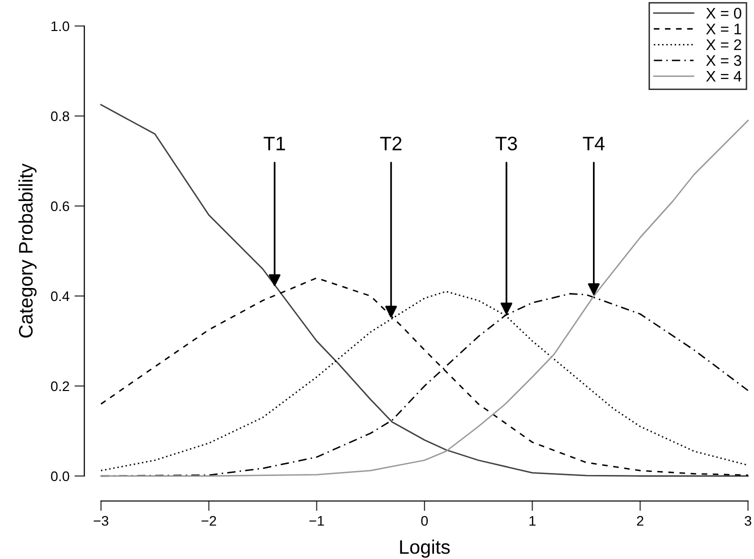 The height and width of the screenshot is (559, 754). Describe the element at coordinates (724, 76) in the screenshot. I see `legend-label: X = 4` at that location.